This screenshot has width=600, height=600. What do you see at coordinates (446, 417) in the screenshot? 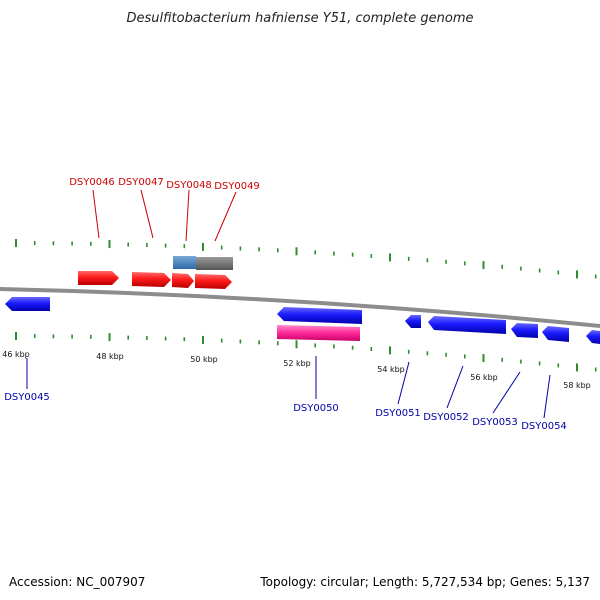
I see `gene-label-dsy0052: DSY0052` at bounding box center [446, 417].